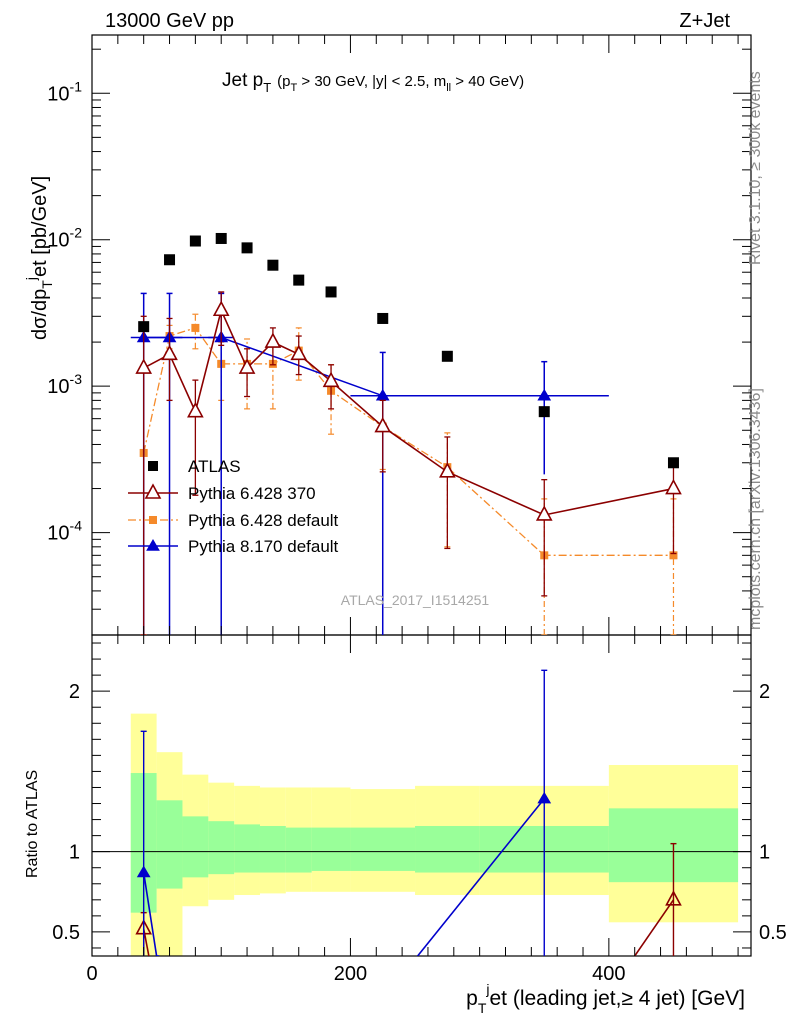  What do you see at coordinates (252, 493) in the screenshot?
I see `legend-label-1: Pythia 6.428 370` at bounding box center [252, 493].